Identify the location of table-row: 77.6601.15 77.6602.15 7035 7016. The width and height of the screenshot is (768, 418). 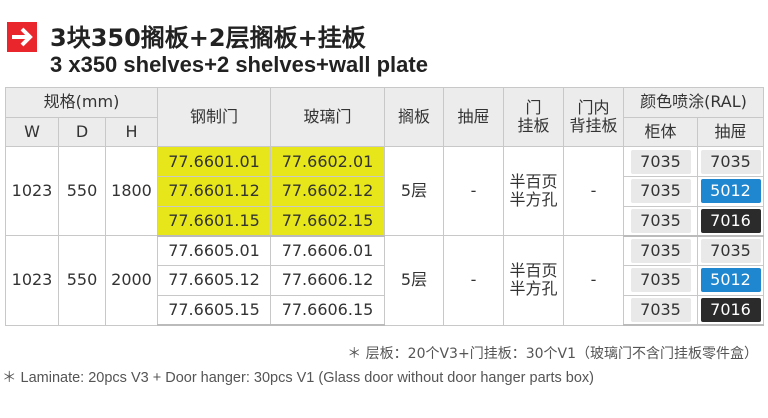
(385, 221).